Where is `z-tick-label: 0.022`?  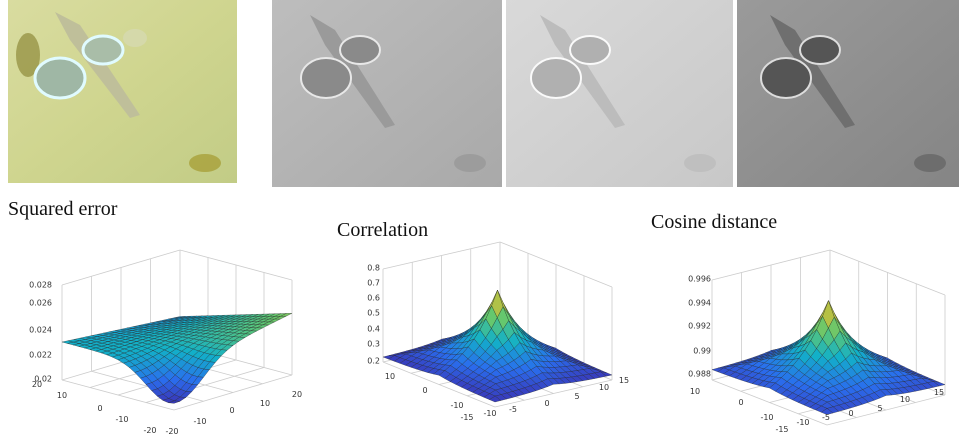 z-tick-label: 0.022 is located at coordinates (40, 355).